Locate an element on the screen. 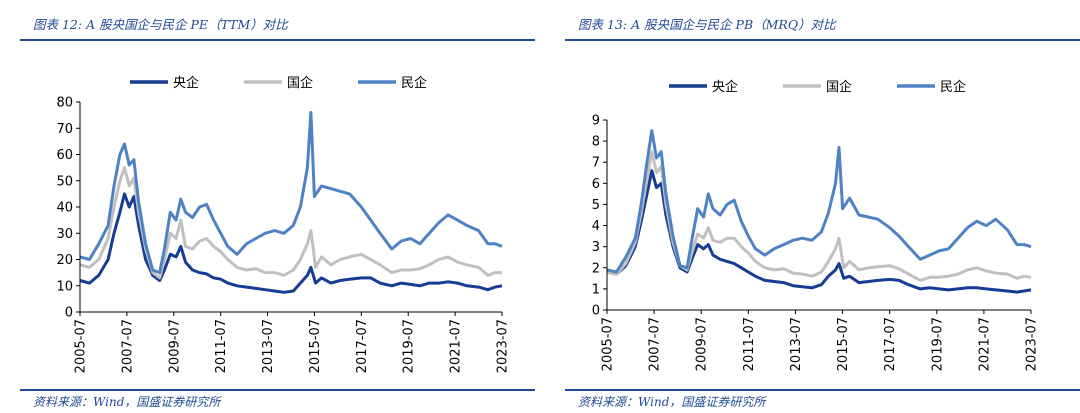 The width and height of the screenshot is (1080, 413). y-tick-label: 70 is located at coordinates (64, 129).